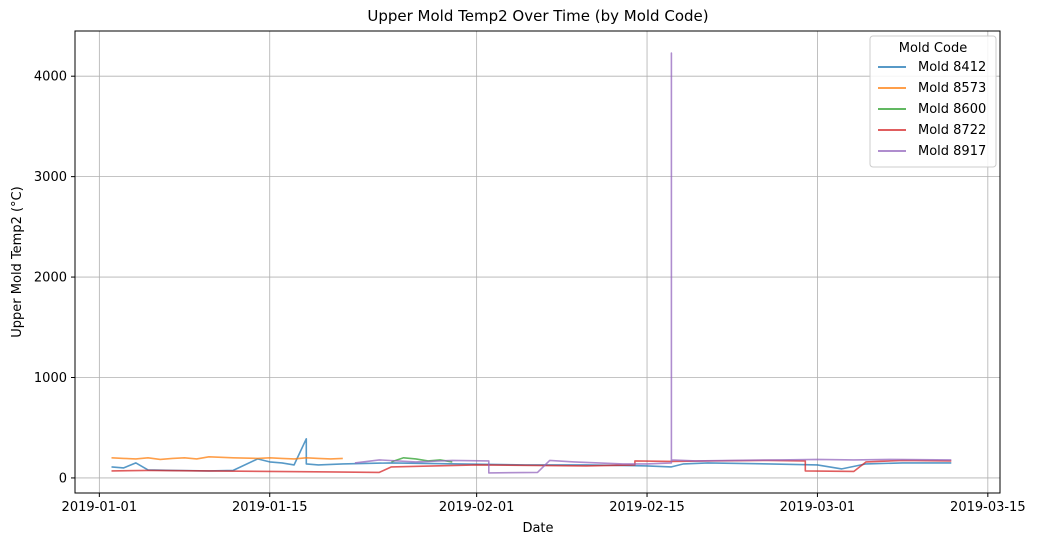 This screenshot has height=545, width=1049. What do you see at coordinates (50, 378) in the screenshot?
I see `y-tick-label: 1000` at bounding box center [50, 378].